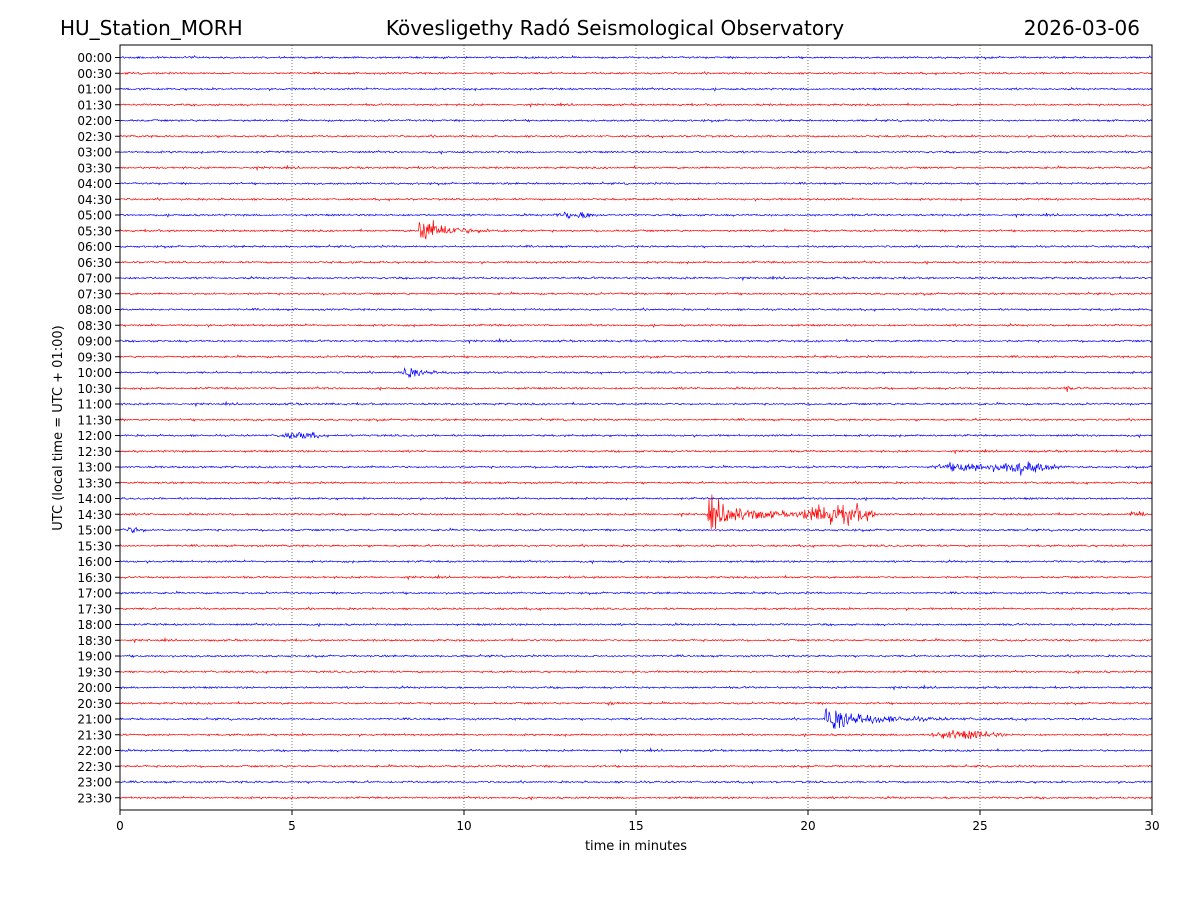  What do you see at coordinates (94, 310) in the screenshot?
I see `y-tick-label: 08:00` at bounding box center [94, 310].